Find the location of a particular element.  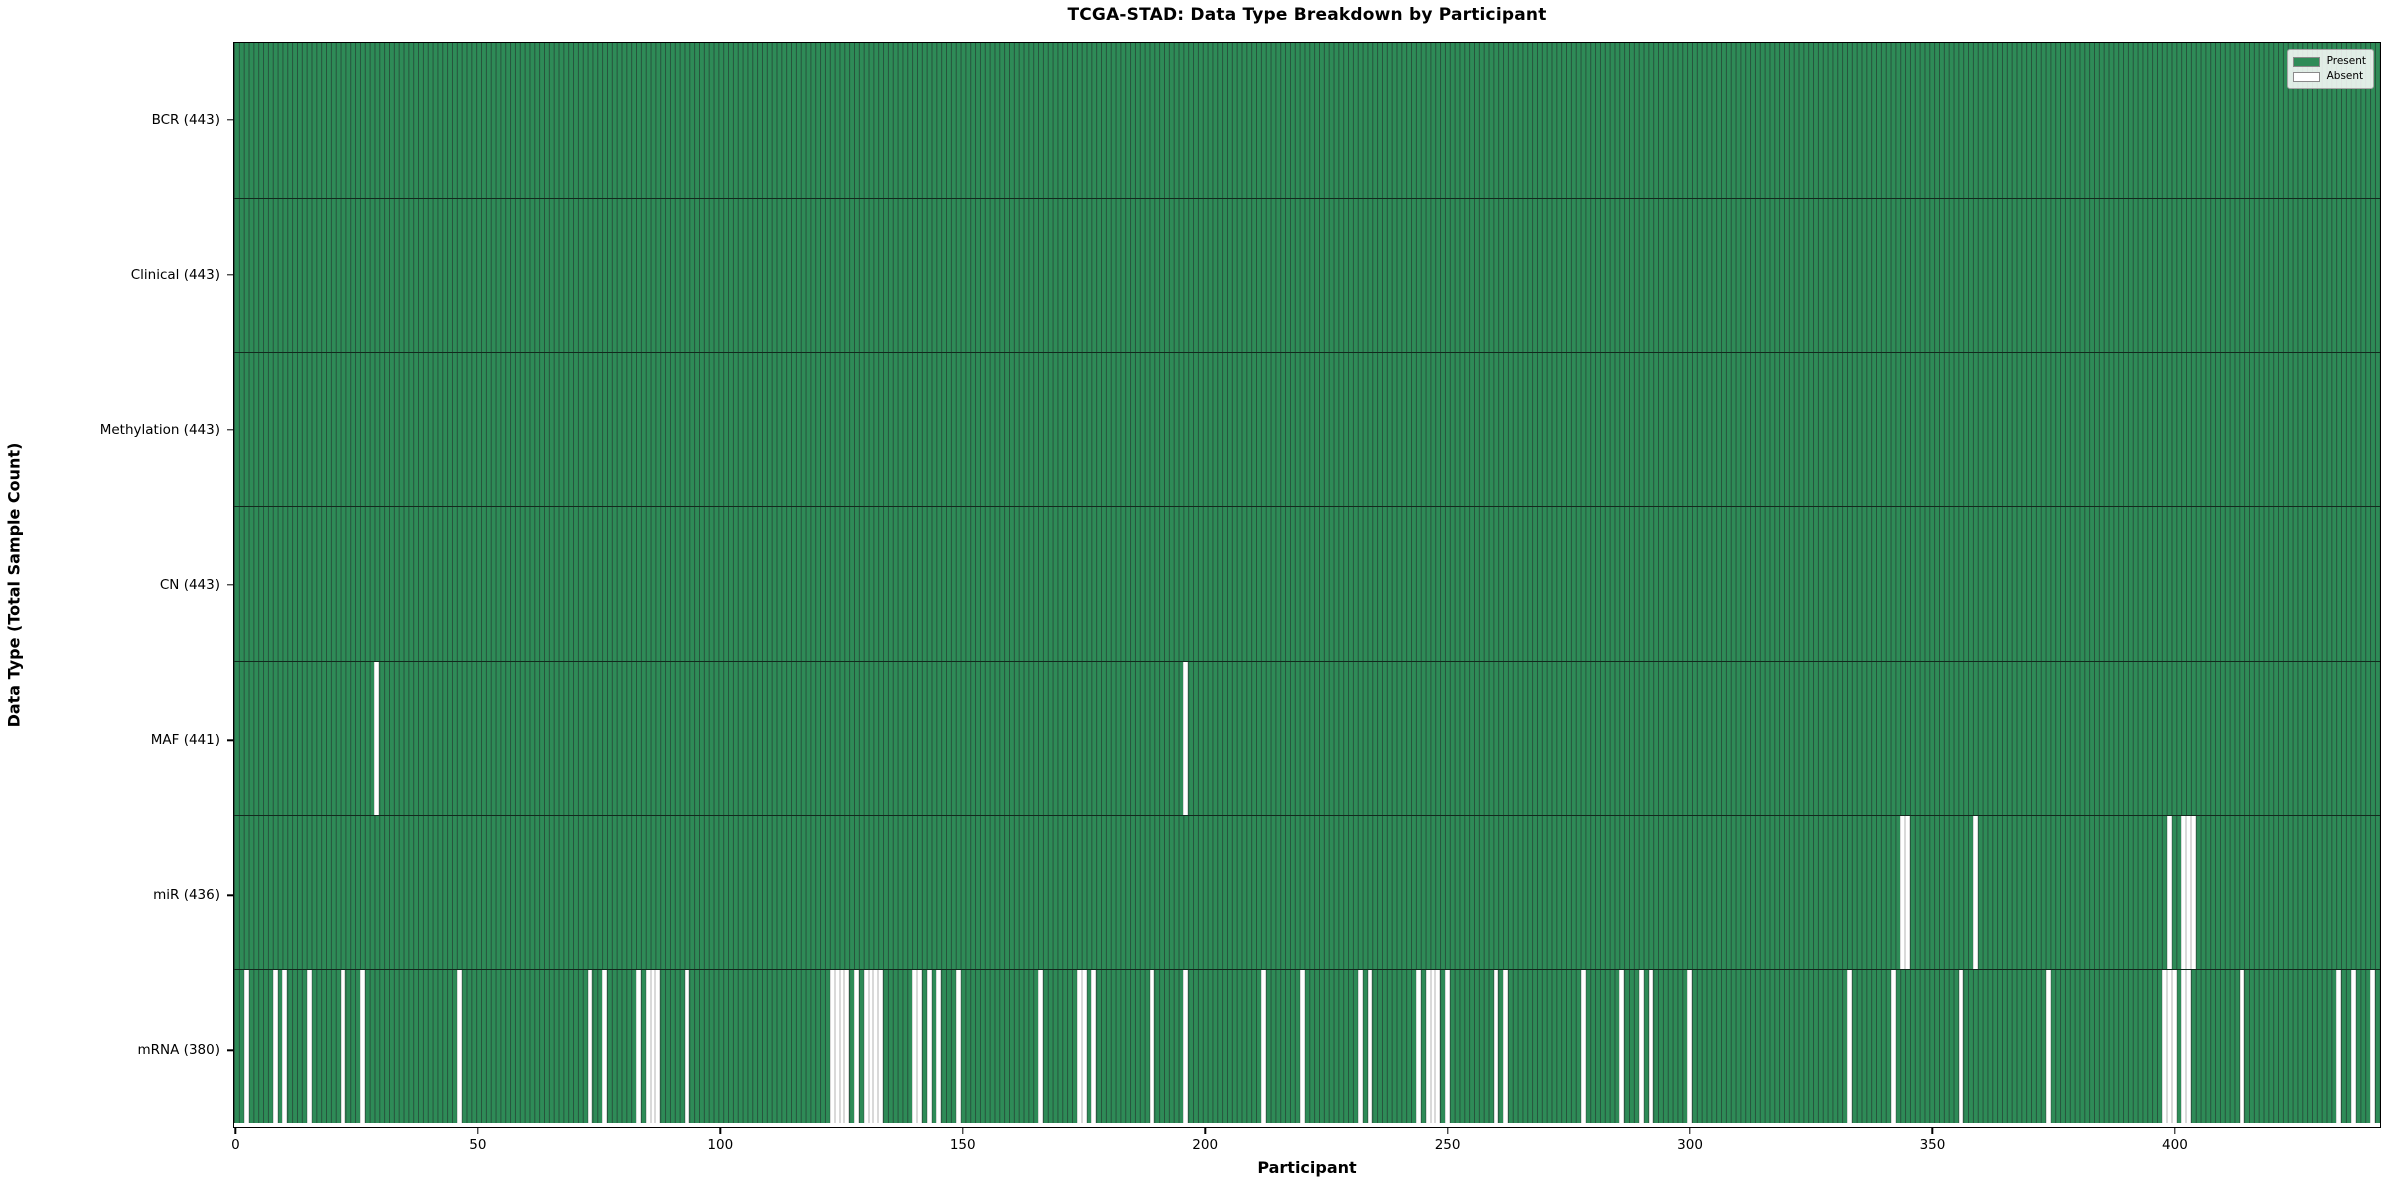

legend-swatch-absent is located at coordinates (2306, 76).